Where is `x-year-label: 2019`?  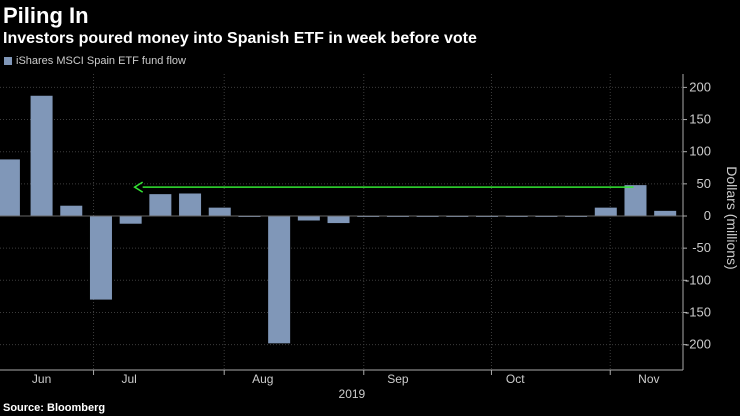 x-year-label: 2019 is located at coordinates (352, 394).